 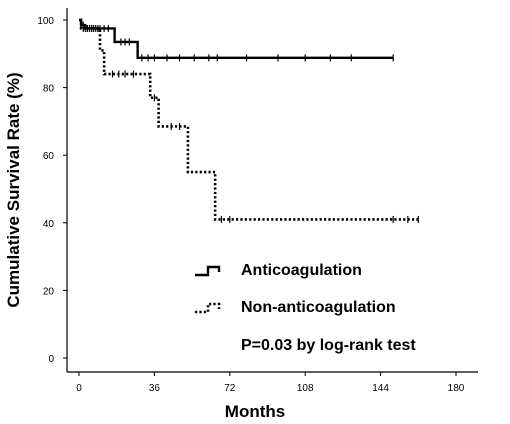 I want to click on x-axis-title: Months, so click(x=255, y=411).